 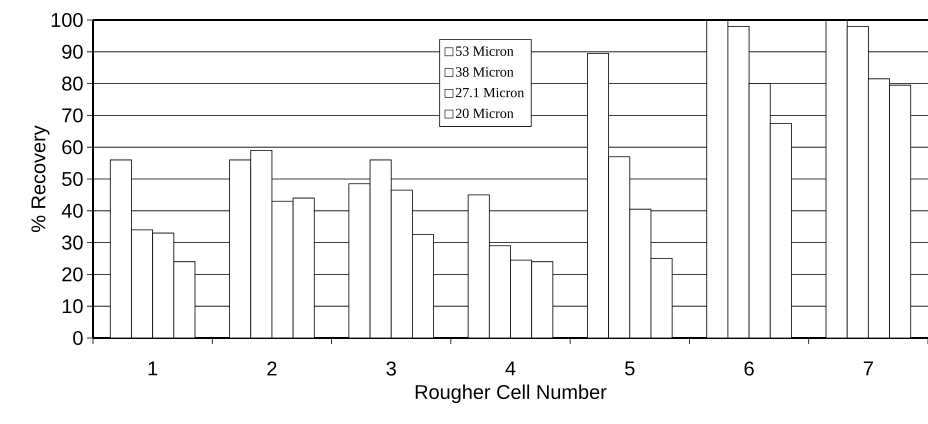 What do you see at coordinates (490, 93) in the screenshot?
I see `legend-label: 27.1 Micron` at bounding box center [490, 93].